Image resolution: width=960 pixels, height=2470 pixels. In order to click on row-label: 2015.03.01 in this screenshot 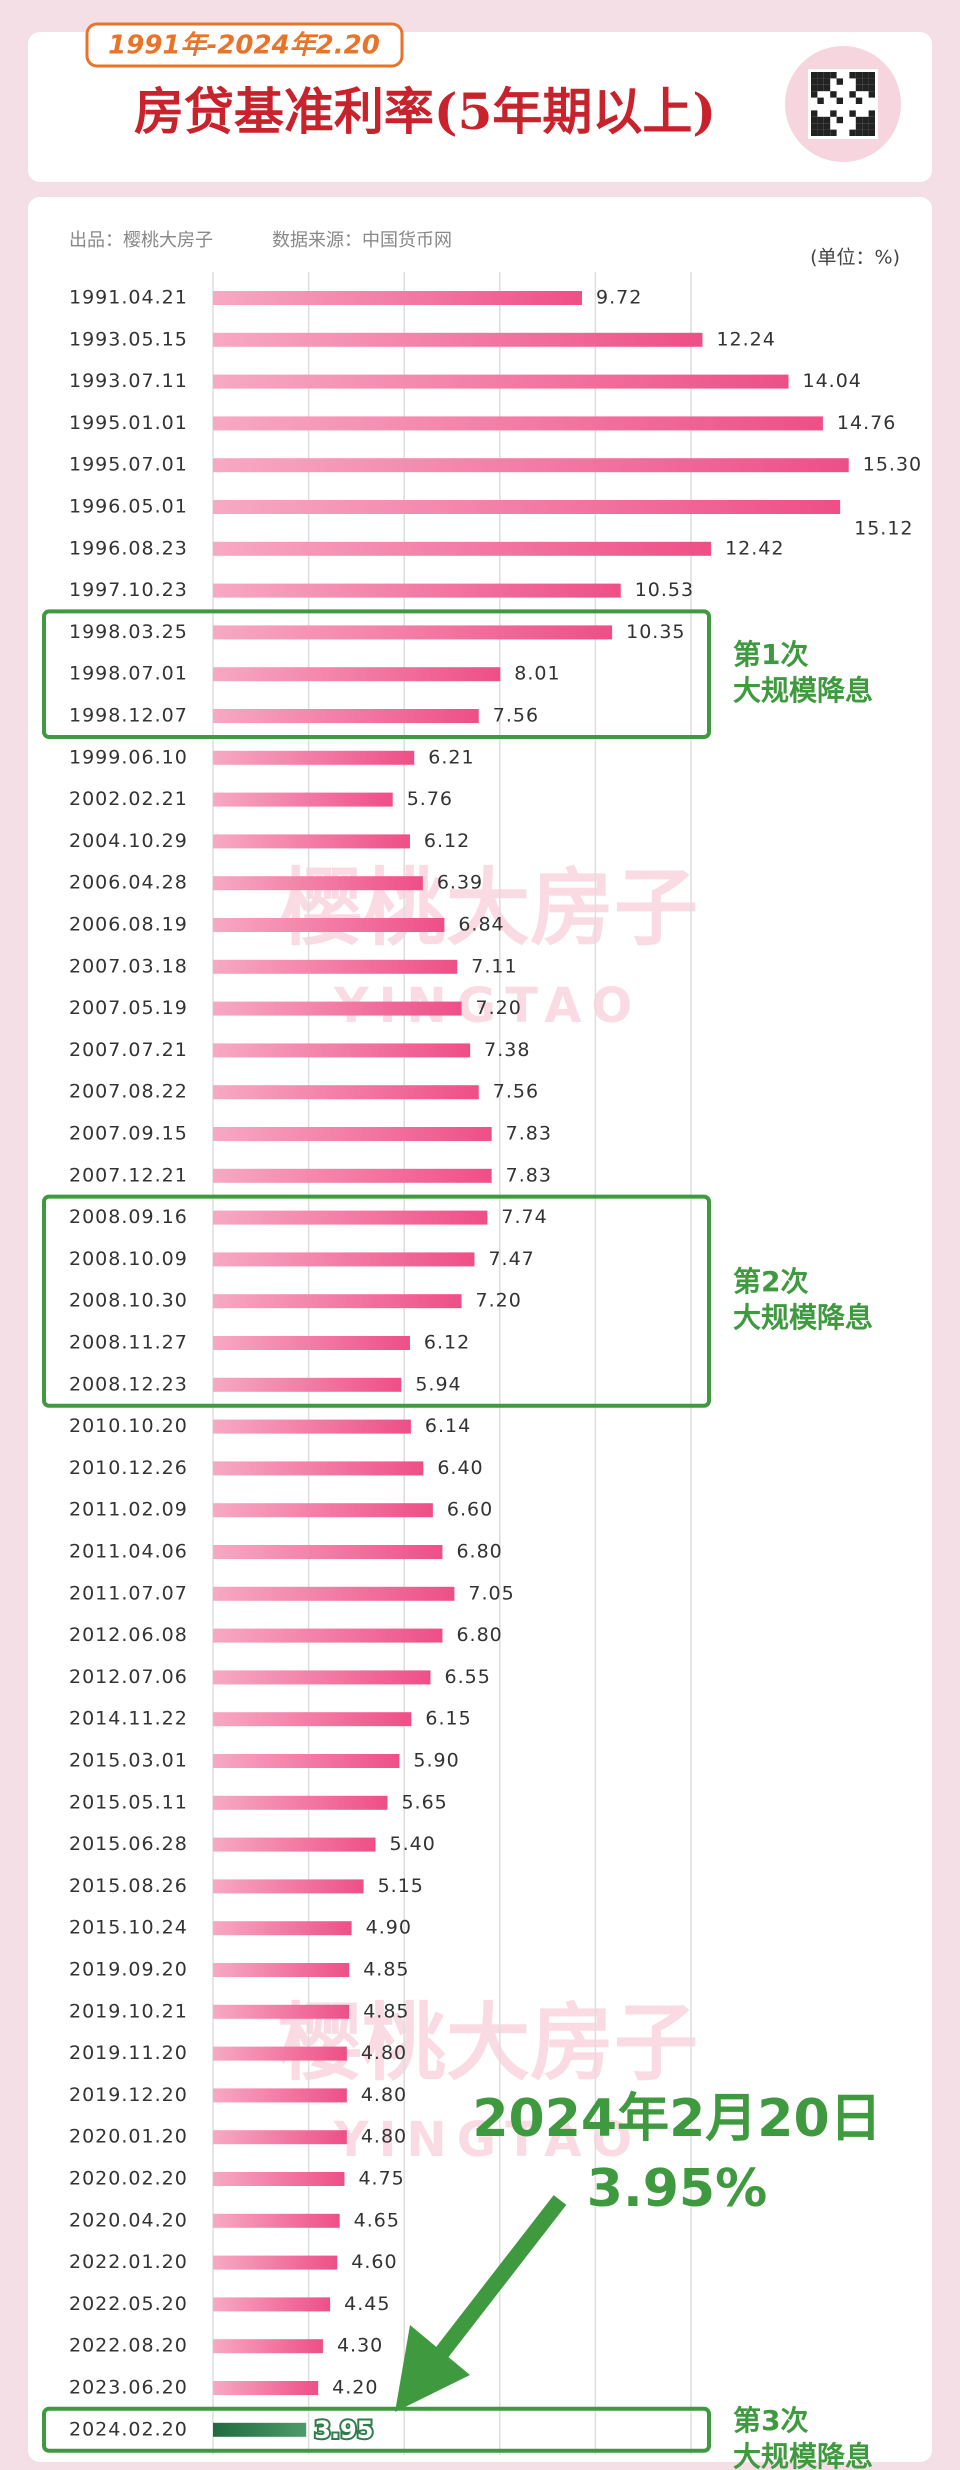, I will do `click(128, 1761)`.